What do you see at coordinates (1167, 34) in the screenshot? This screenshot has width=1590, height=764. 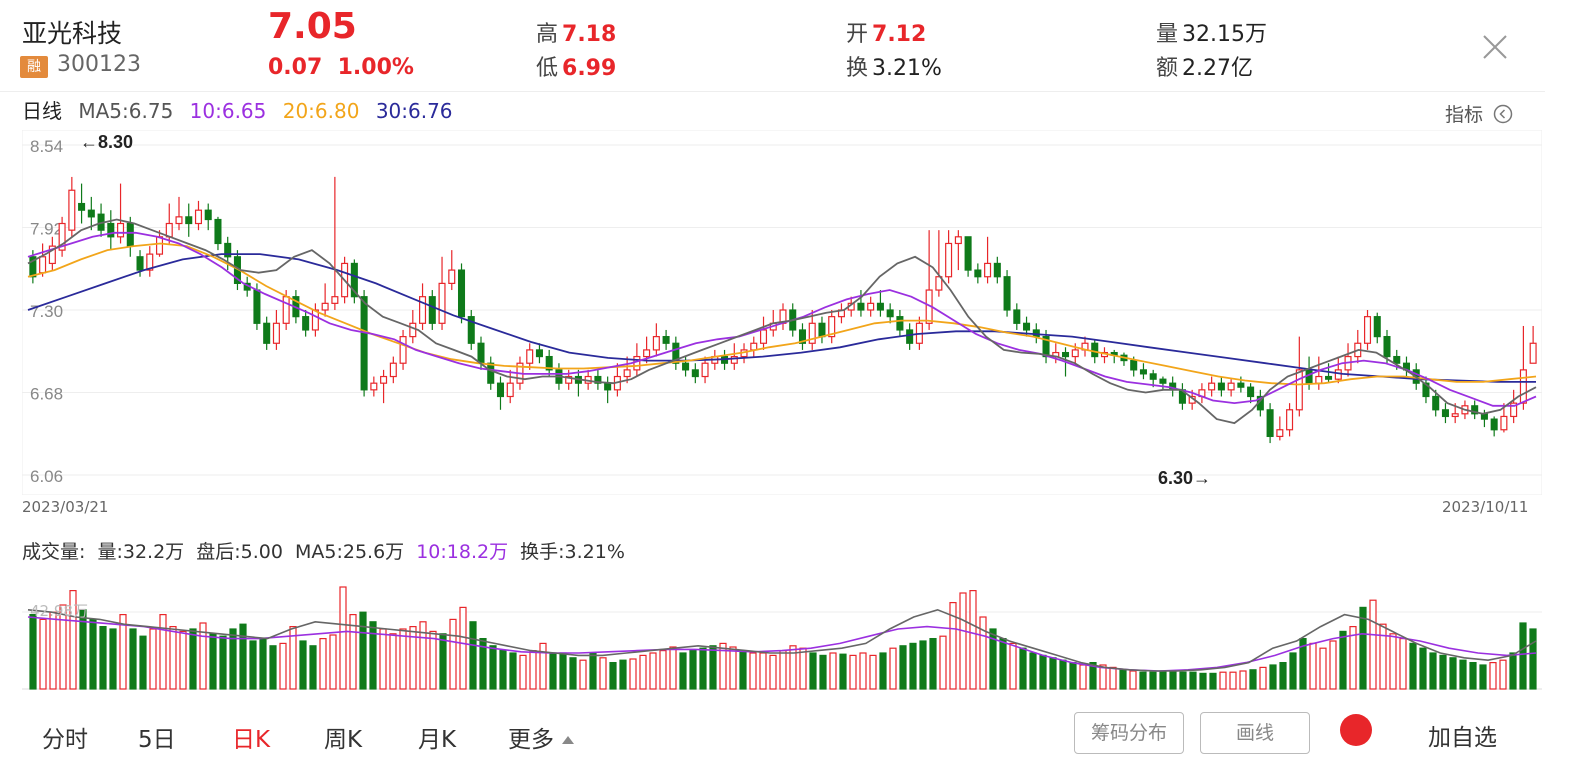 I see `volume-label: 量` at bounding box center [1167, 34].